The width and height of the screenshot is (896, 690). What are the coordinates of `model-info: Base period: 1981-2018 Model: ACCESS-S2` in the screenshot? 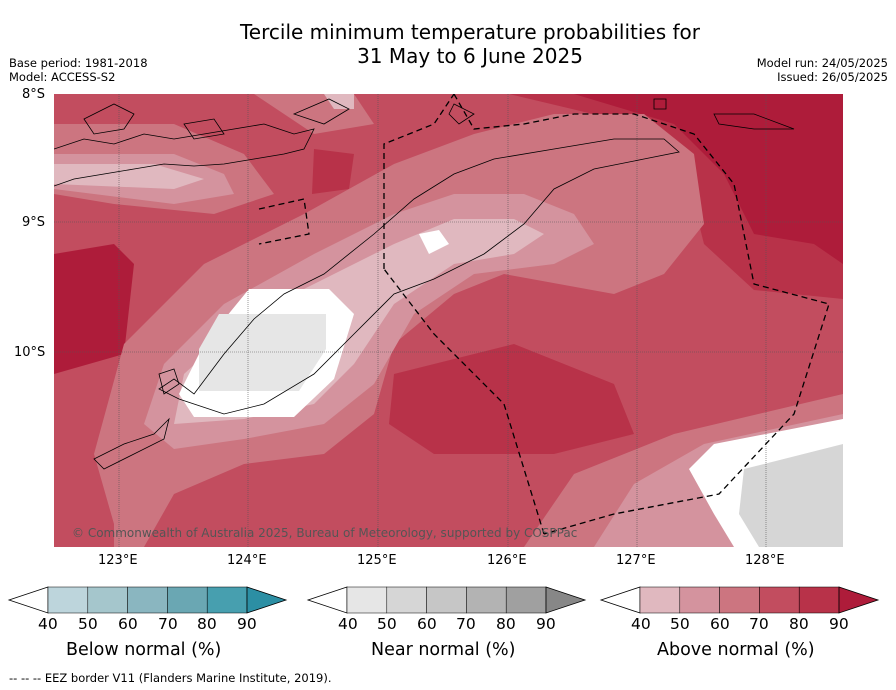 It's located at (78, 70).